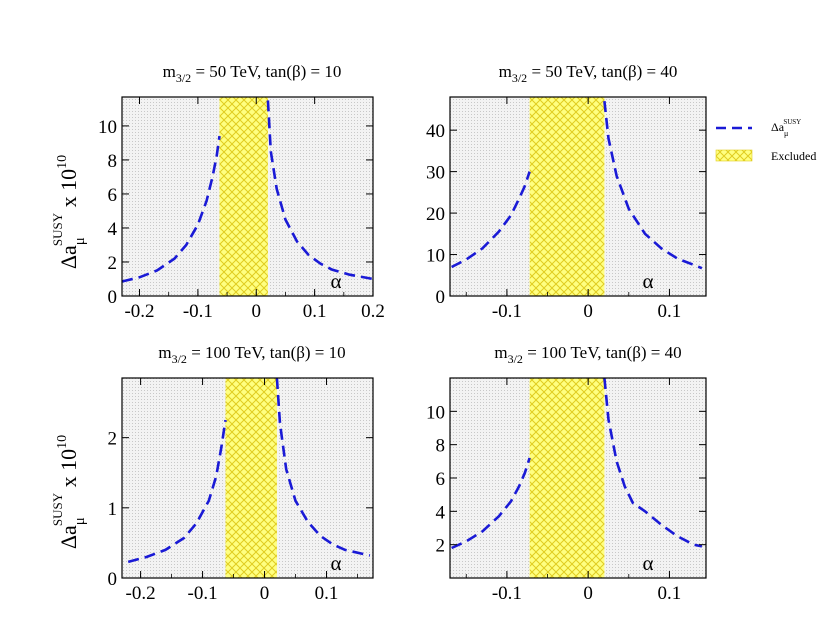 The height and width of the screenshot is (642, 830). Describe the element at coordinates (765, 140) in the screenshot. I see `legend: ΔaμSUSY Excluded` at that location.